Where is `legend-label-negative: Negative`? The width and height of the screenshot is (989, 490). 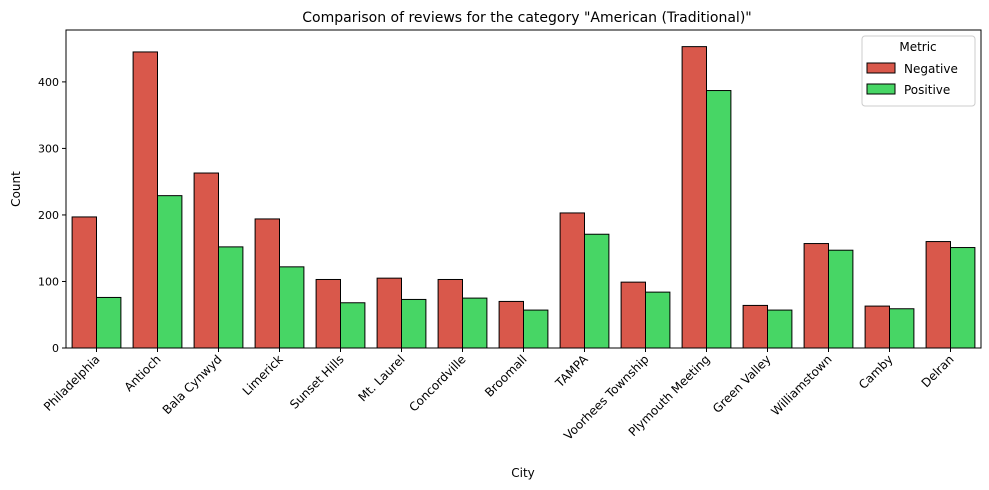 legend-label-negative: Negative is located at coordinates (931, 69).